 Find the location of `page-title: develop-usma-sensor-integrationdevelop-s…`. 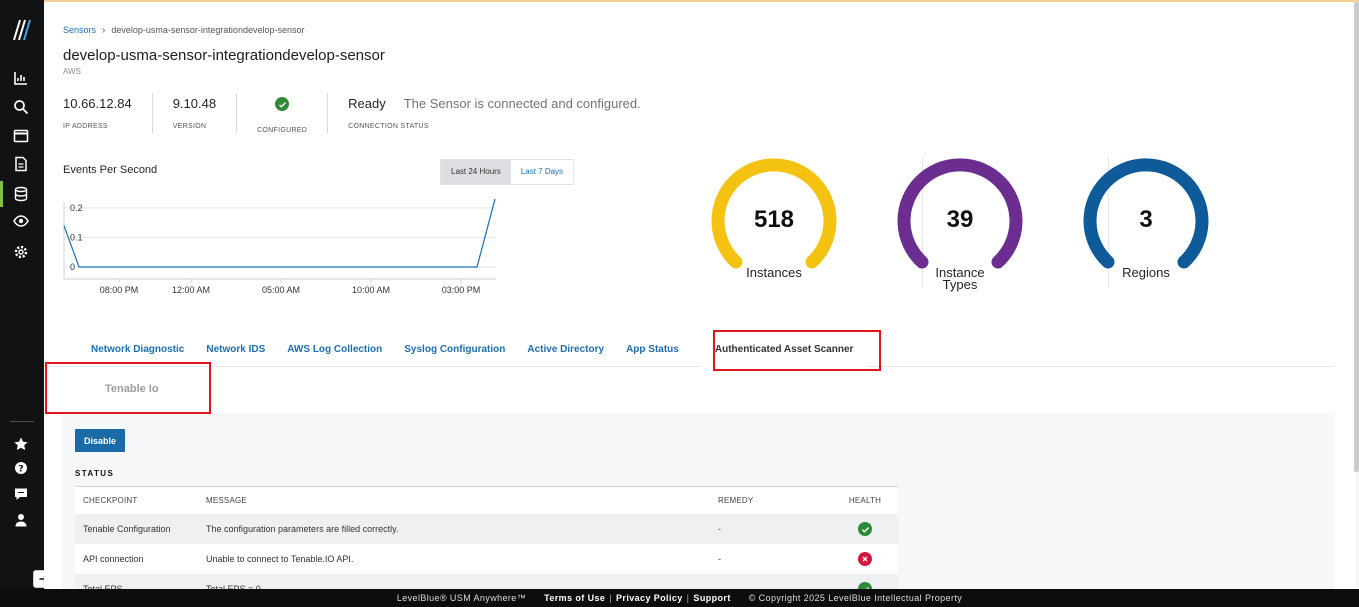

page-title: develop-usma-sensor-integrationdevelop-s… is located at coordinates (224, 55).